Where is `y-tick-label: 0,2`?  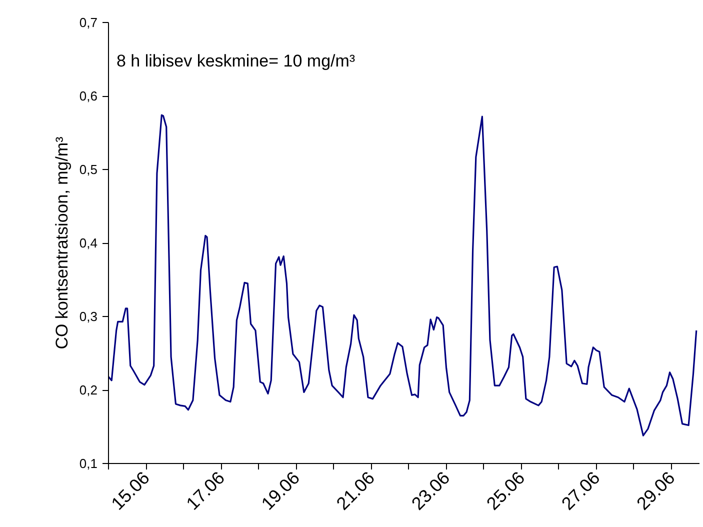
y-tick-label: 0,2 is located at coordinates (88, 390).